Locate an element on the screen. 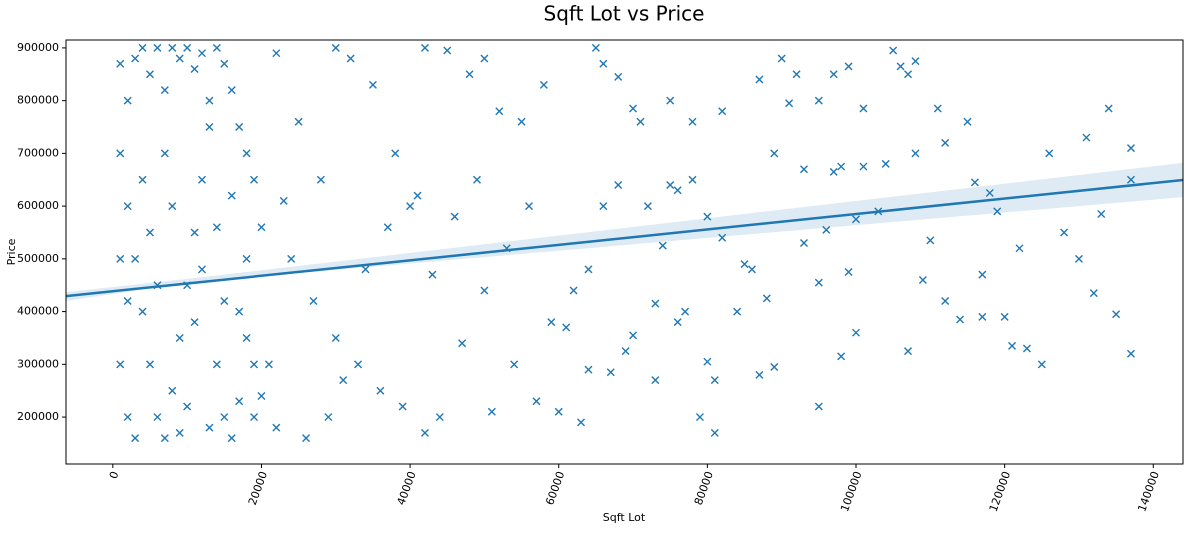  x-tick-label: 100000 is located at coordinates (851, 492).